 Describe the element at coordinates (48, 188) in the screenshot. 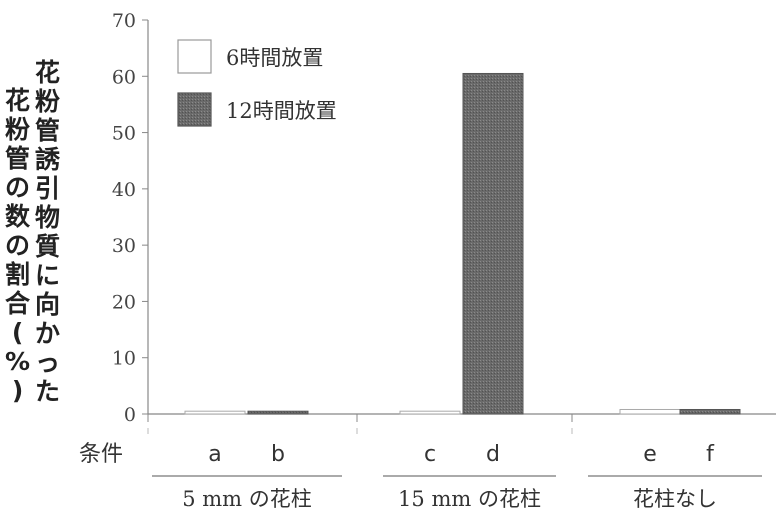

I see `y-axis-label-char: 引` at that location.